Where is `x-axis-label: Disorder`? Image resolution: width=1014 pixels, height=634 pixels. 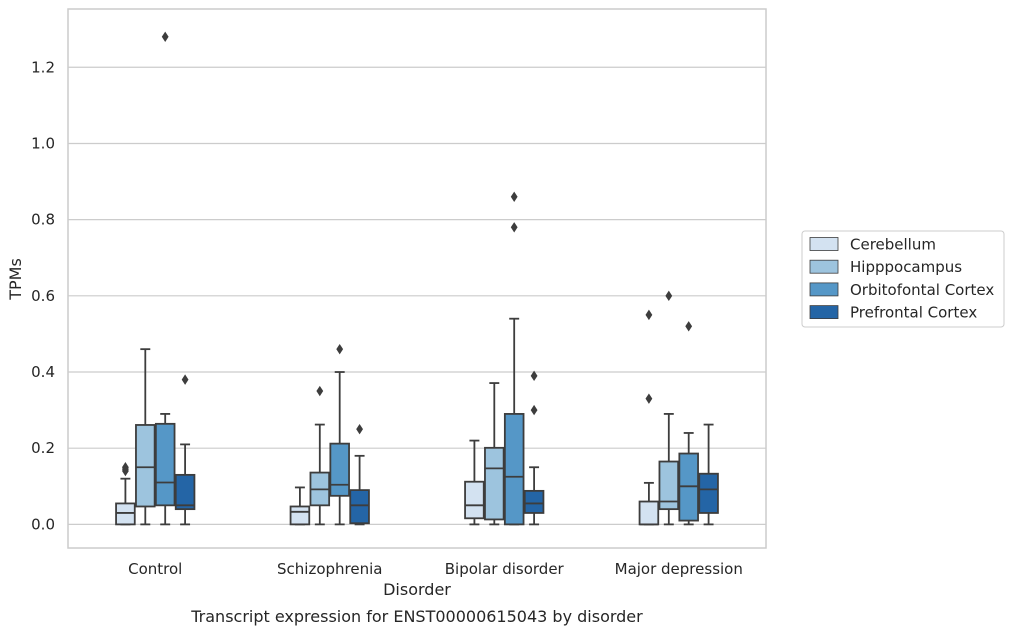 x-axis-label: Disorder is located at coordinates (417, 589).